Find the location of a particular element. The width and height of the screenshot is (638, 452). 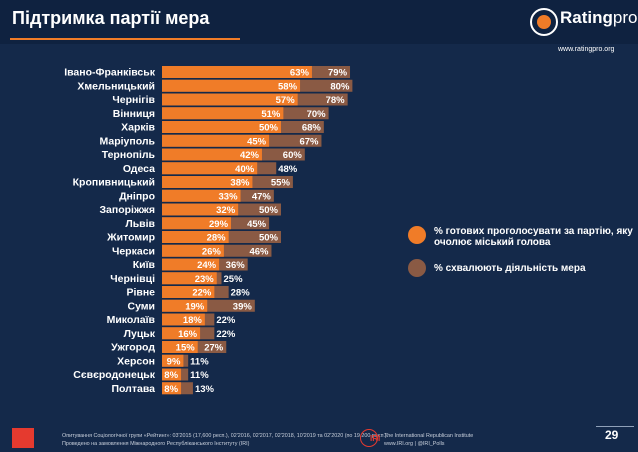

data-label-vote: 42% is located at coordinates (250, 155).